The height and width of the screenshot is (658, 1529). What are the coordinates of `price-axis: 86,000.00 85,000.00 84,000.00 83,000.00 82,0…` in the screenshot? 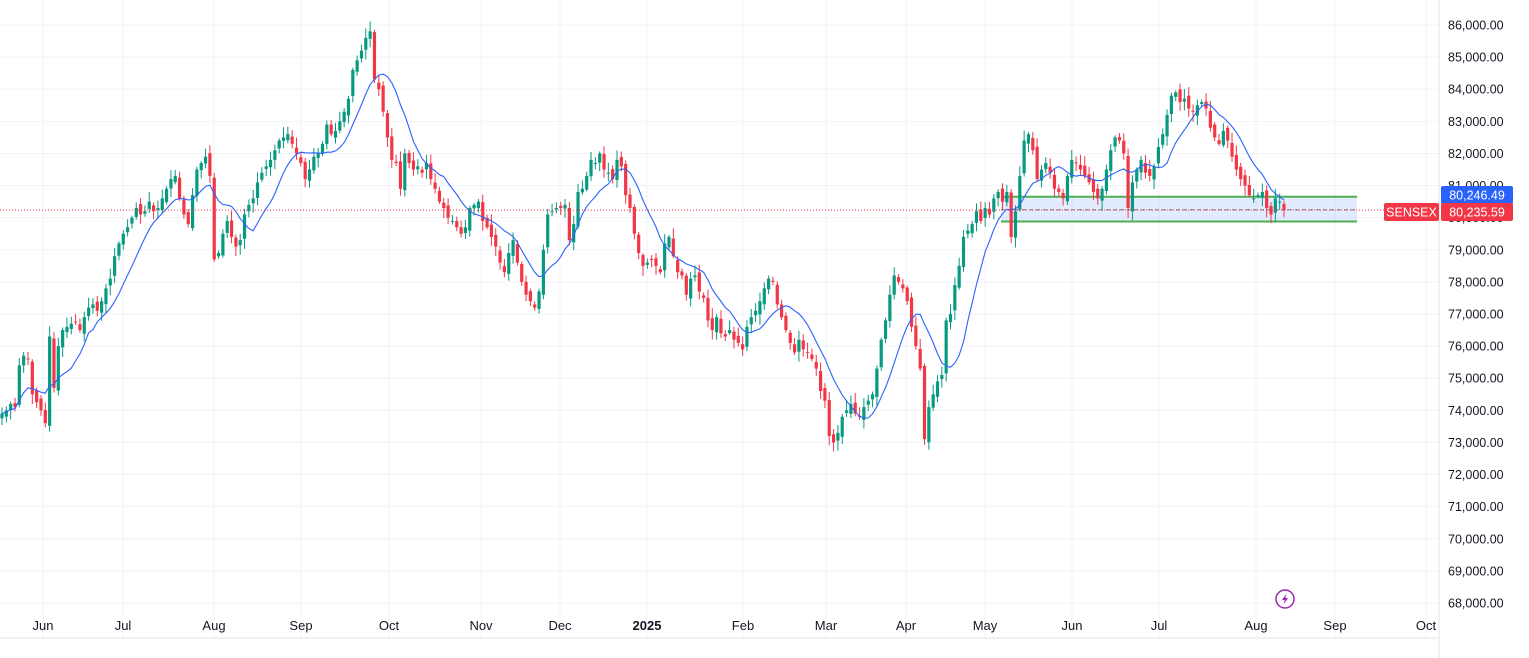 It's located at (1476, 315).